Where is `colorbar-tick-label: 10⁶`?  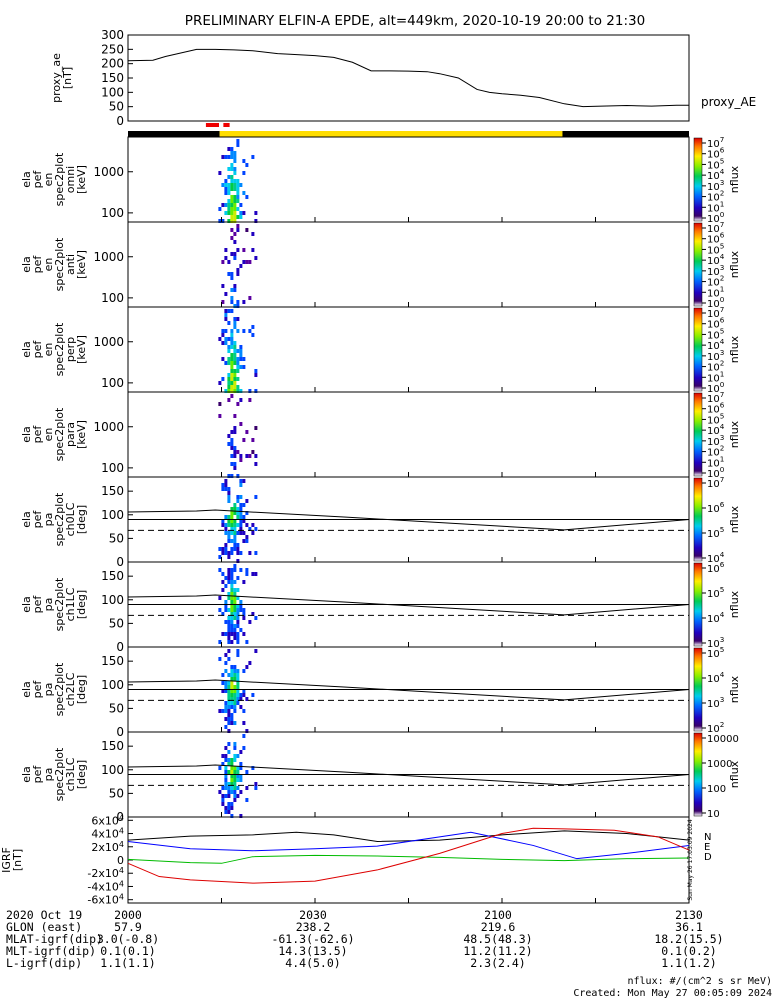 colorbar-tick-label: 10⁶ is located at coordinates (716, 153).